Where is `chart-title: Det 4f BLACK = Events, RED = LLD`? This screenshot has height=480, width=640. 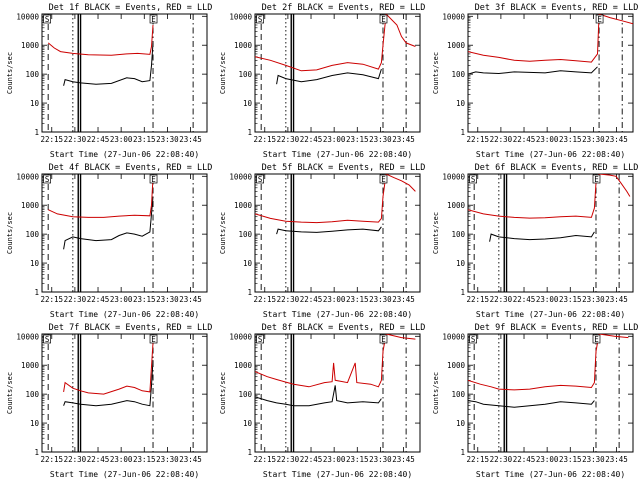 chart-title: Det 4f BLACK = Events, RED = LLD is located at coordinates (131, 168).